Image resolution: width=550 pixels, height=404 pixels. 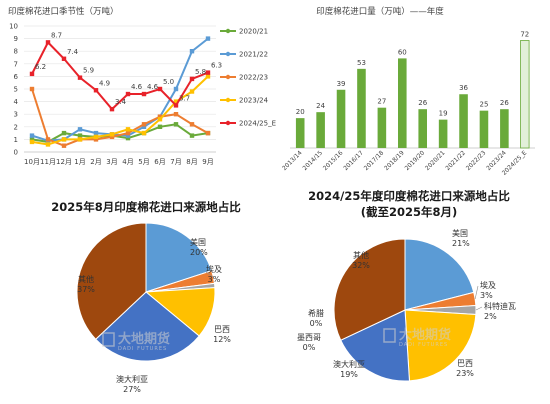 I want to click on pie-label-name: 墨西哥, so click(x=309, y=337).